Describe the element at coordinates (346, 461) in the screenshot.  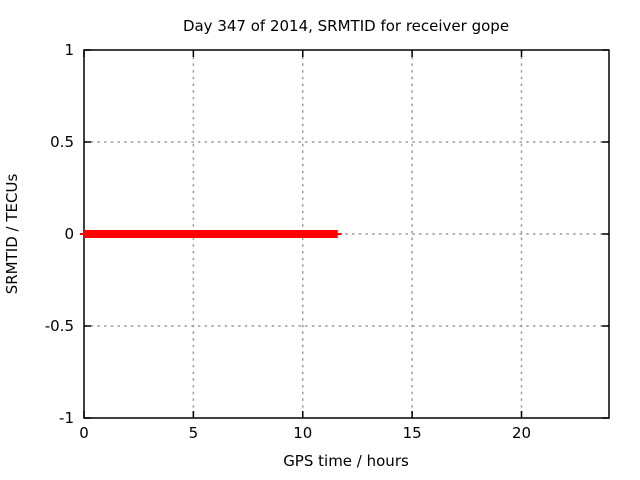
I see `x-axis-label: GPS time / hours` at that location.